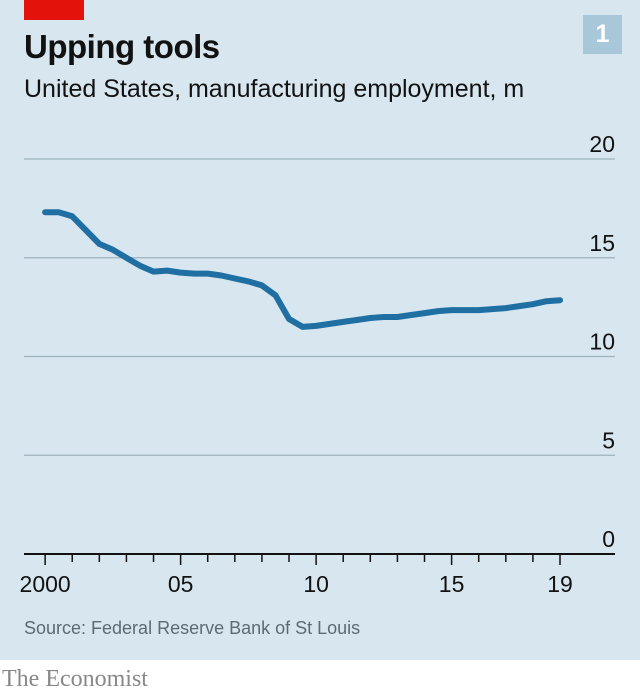 The height and width of the screenshot is (697, 640). Describe the element at coordinates (602, 34) in the screenshot. I see `chart-number-badge: 1` at that location.